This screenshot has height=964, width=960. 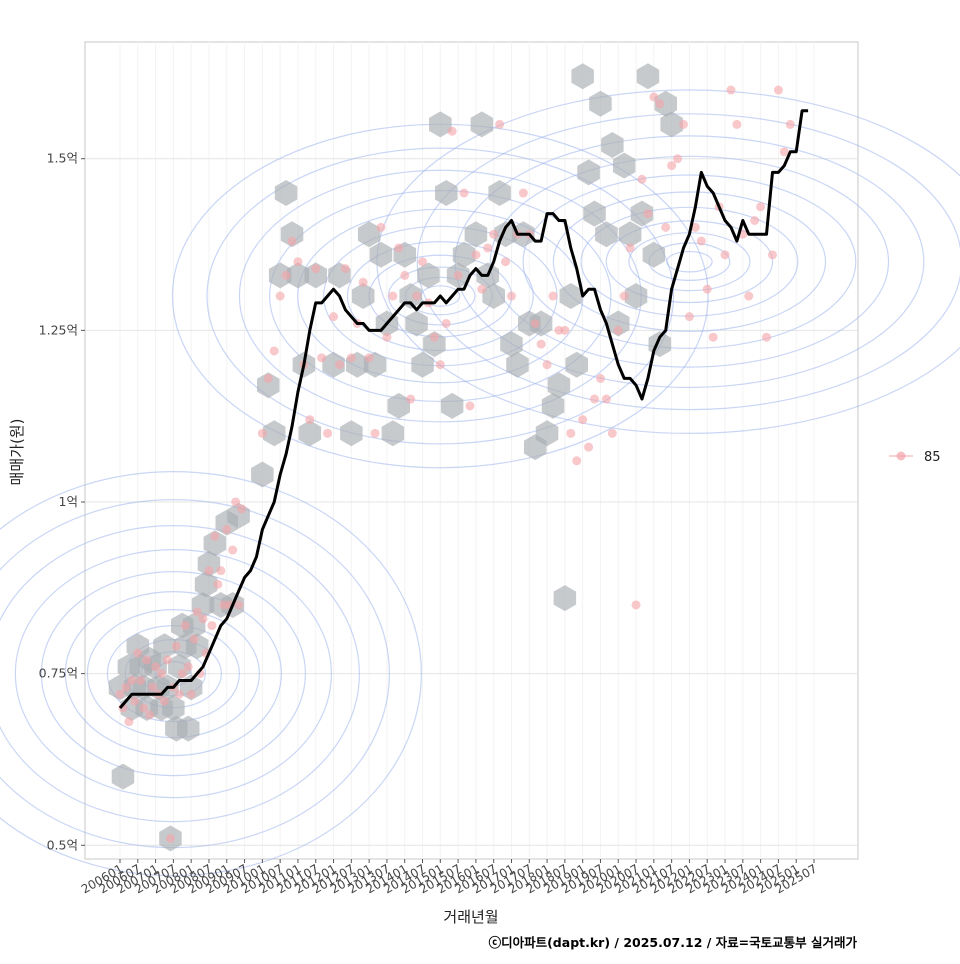 I want to click on y-tick-label: 1억, so click(x=68, y=501).